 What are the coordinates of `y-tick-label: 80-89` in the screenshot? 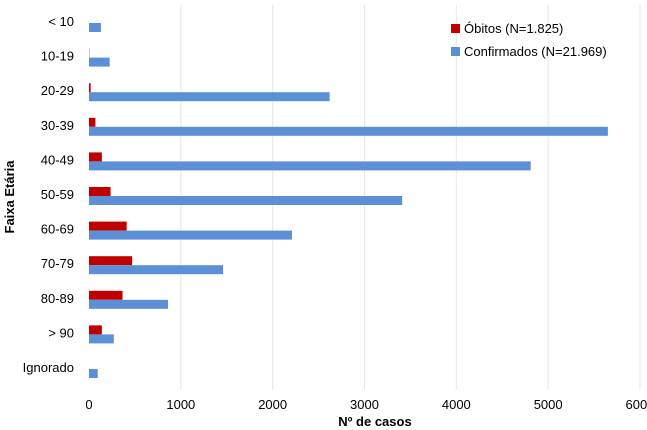 It's located at (57, 298).